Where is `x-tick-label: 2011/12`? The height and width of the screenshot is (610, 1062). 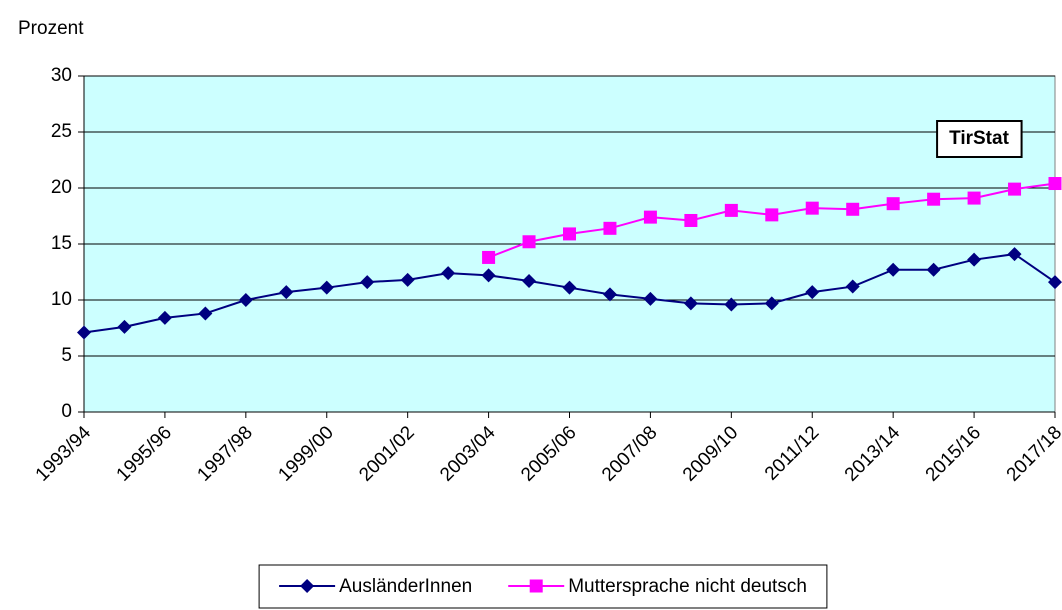 x-tick-label: 2011/12 is located at coordinates (792, 453).